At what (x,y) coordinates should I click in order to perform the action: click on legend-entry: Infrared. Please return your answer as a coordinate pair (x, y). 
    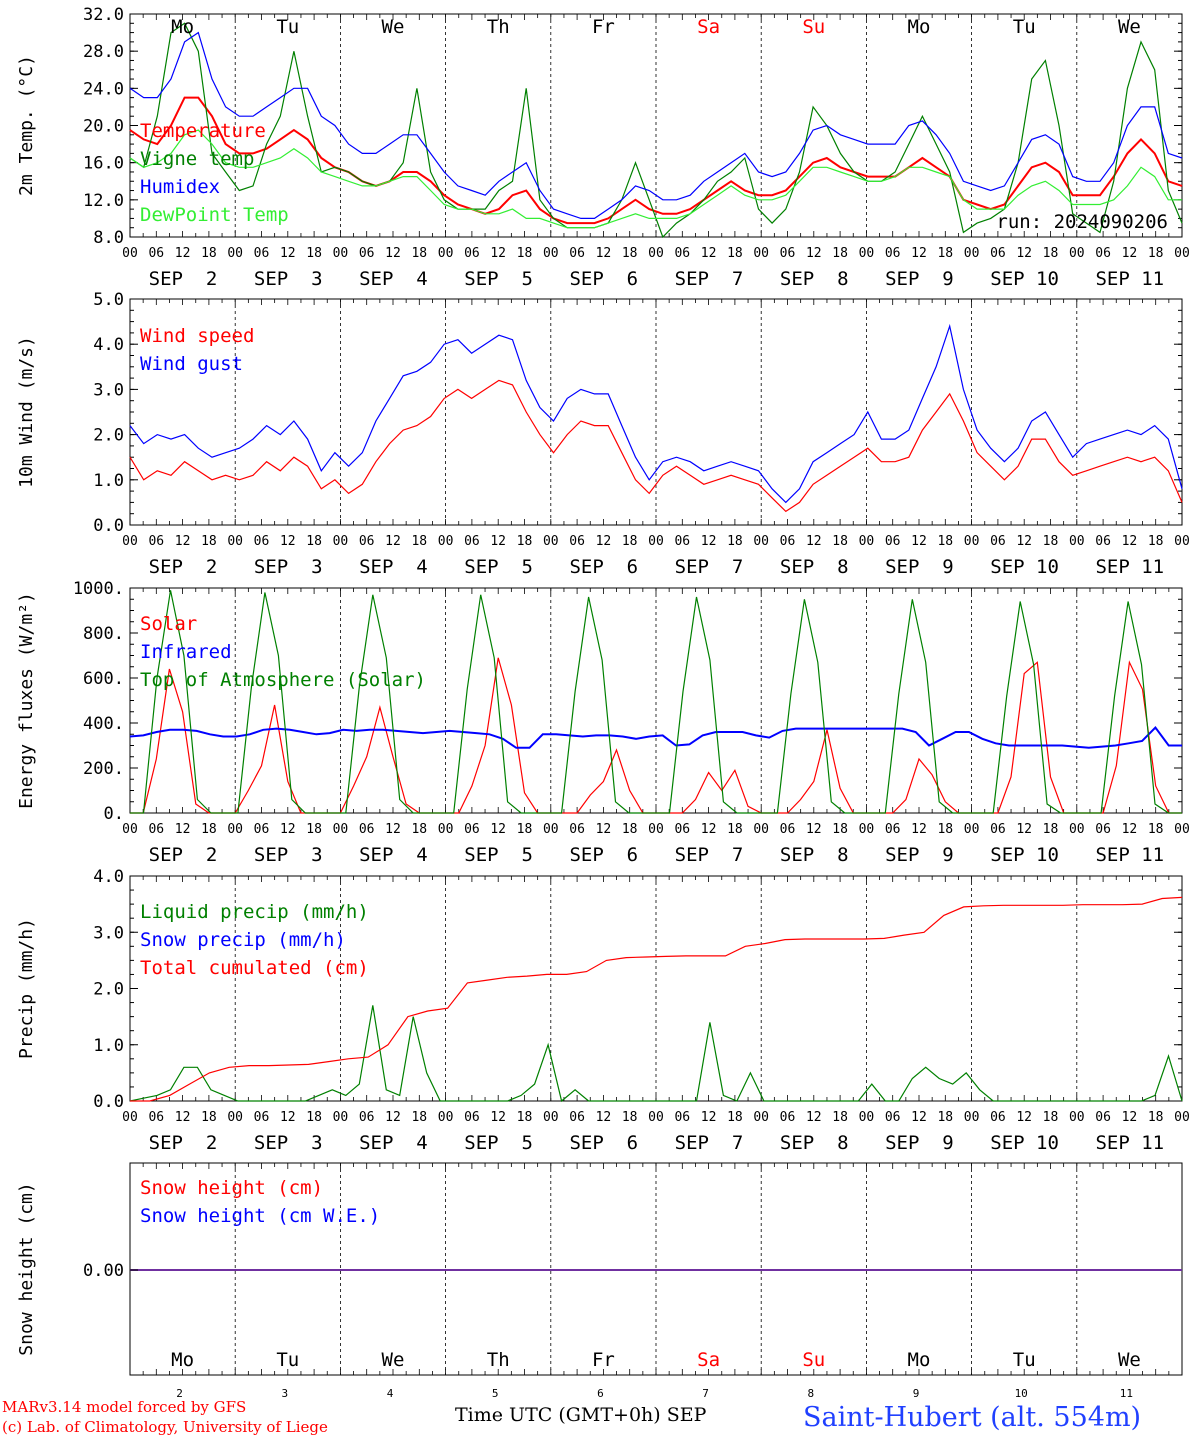
    Looking at the image, I should click on (186, 652).